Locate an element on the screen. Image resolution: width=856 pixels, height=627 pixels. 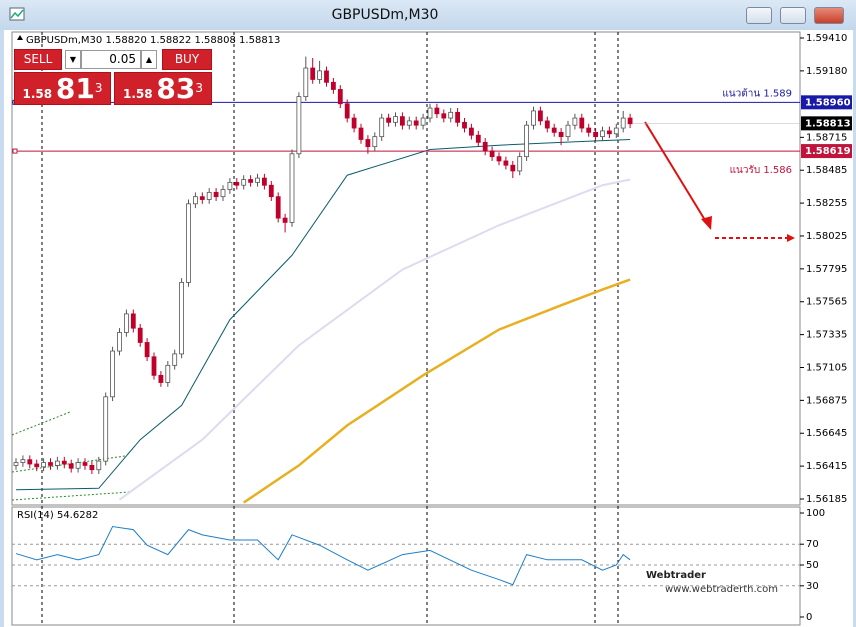
lot-down: ▼ is located at coordinates (73, 59).